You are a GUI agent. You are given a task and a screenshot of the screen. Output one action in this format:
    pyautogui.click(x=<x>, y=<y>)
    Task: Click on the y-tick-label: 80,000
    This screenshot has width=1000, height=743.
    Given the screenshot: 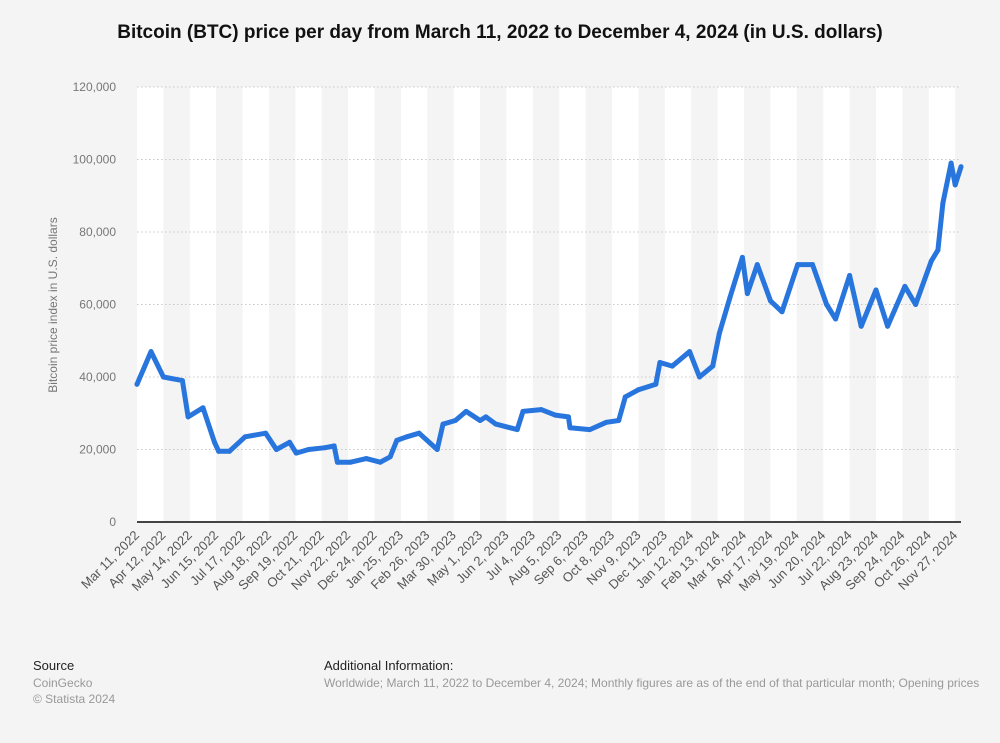 What is the action you would take?
    pyautogui.click(x=97, y=232)
    